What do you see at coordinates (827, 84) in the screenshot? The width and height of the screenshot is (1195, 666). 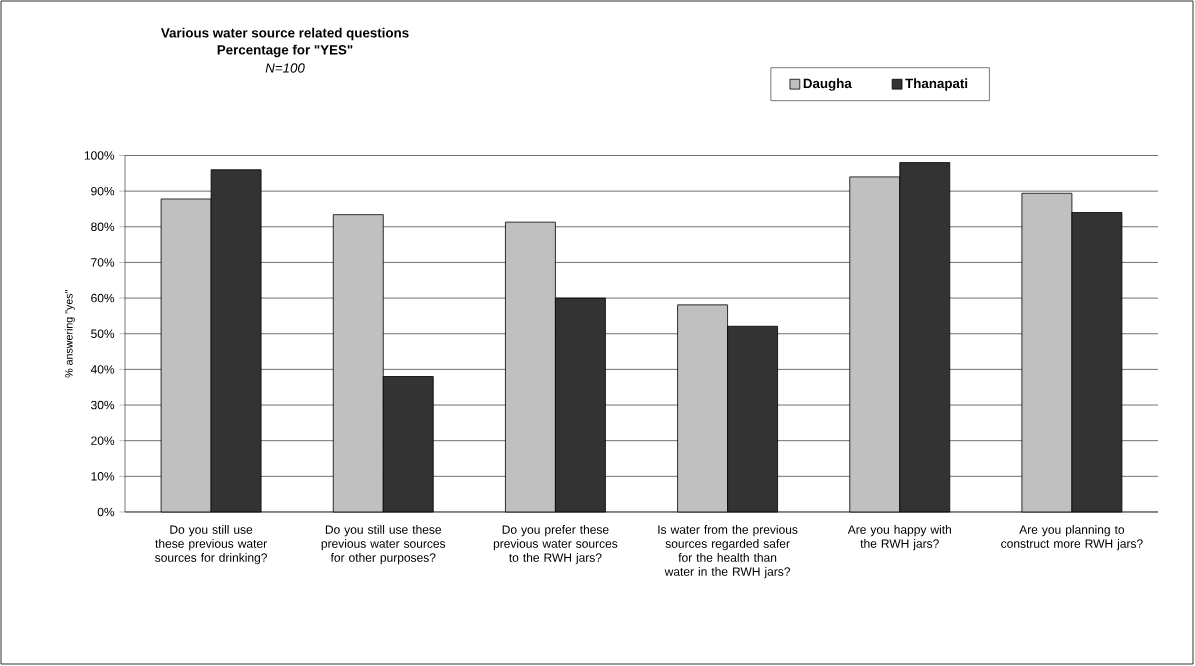 I see `legend-label: Daugha` at bounding box center [827, 84].